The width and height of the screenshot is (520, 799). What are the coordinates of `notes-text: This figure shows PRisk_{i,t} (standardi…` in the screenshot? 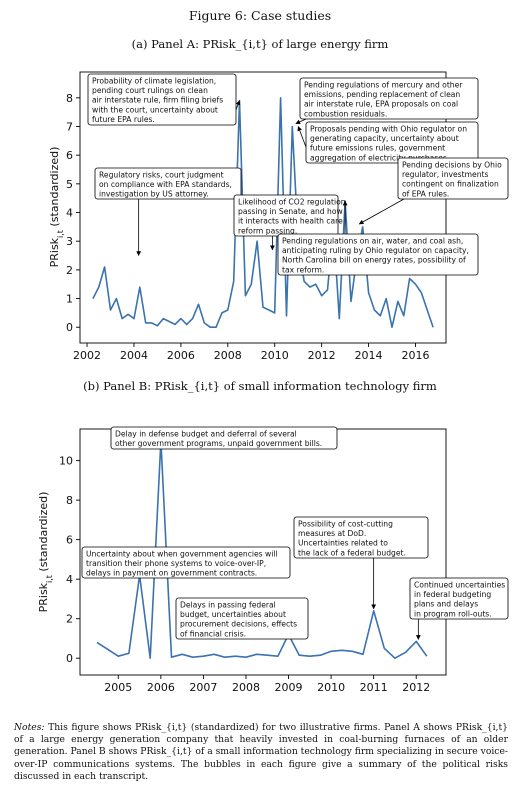 It's located at (261, 752).